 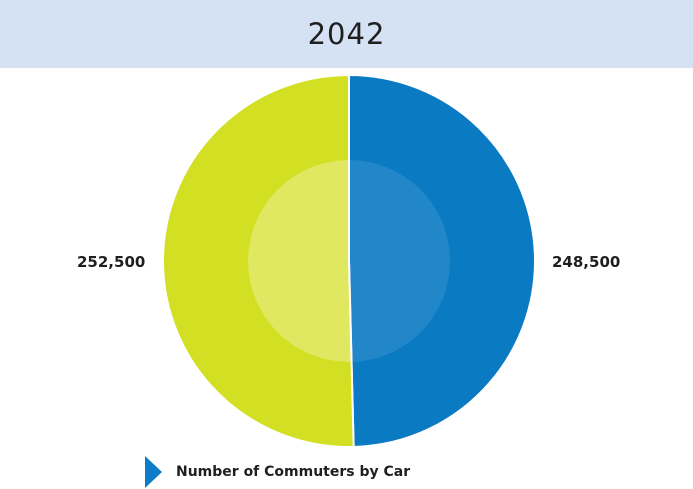 What do you see at coordinates (293, 472) in the screenshot?
I see `legend-label: Number of Commuters by Car` at bounding box center [293, 472].